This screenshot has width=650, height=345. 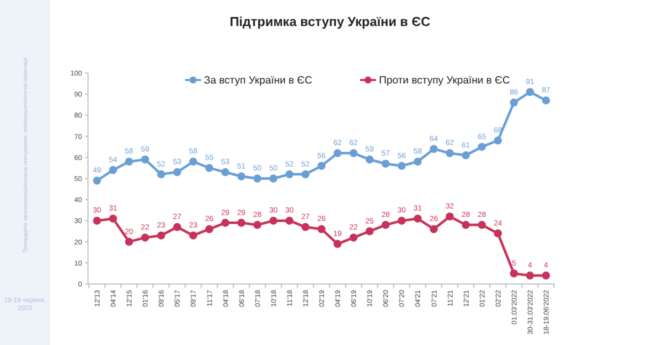 I want to click on legend-label: За вступ України в ЄС, so click(x=258, y=80).